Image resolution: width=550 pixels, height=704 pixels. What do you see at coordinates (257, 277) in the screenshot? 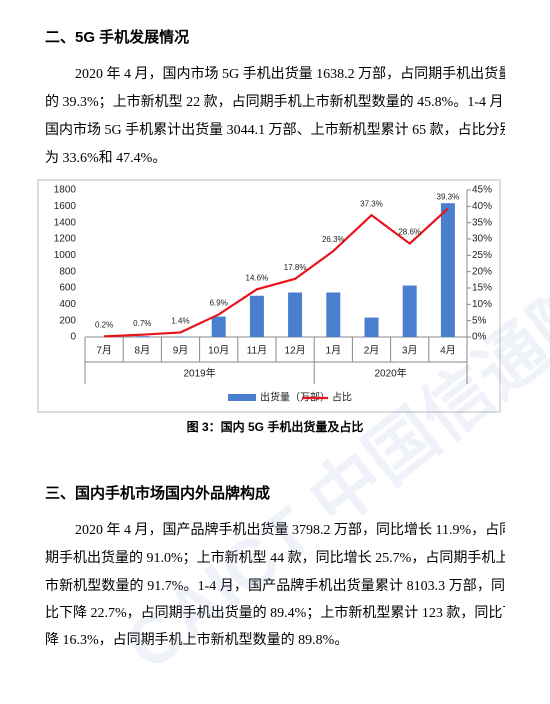
I see `data-label: 14.6%` at bounding box center [257, 277].